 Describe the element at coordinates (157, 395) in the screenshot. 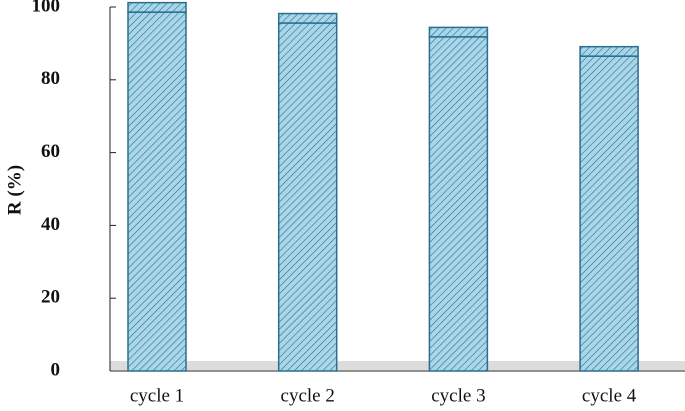

I see `x-tick-label: cycle 1` at that location.